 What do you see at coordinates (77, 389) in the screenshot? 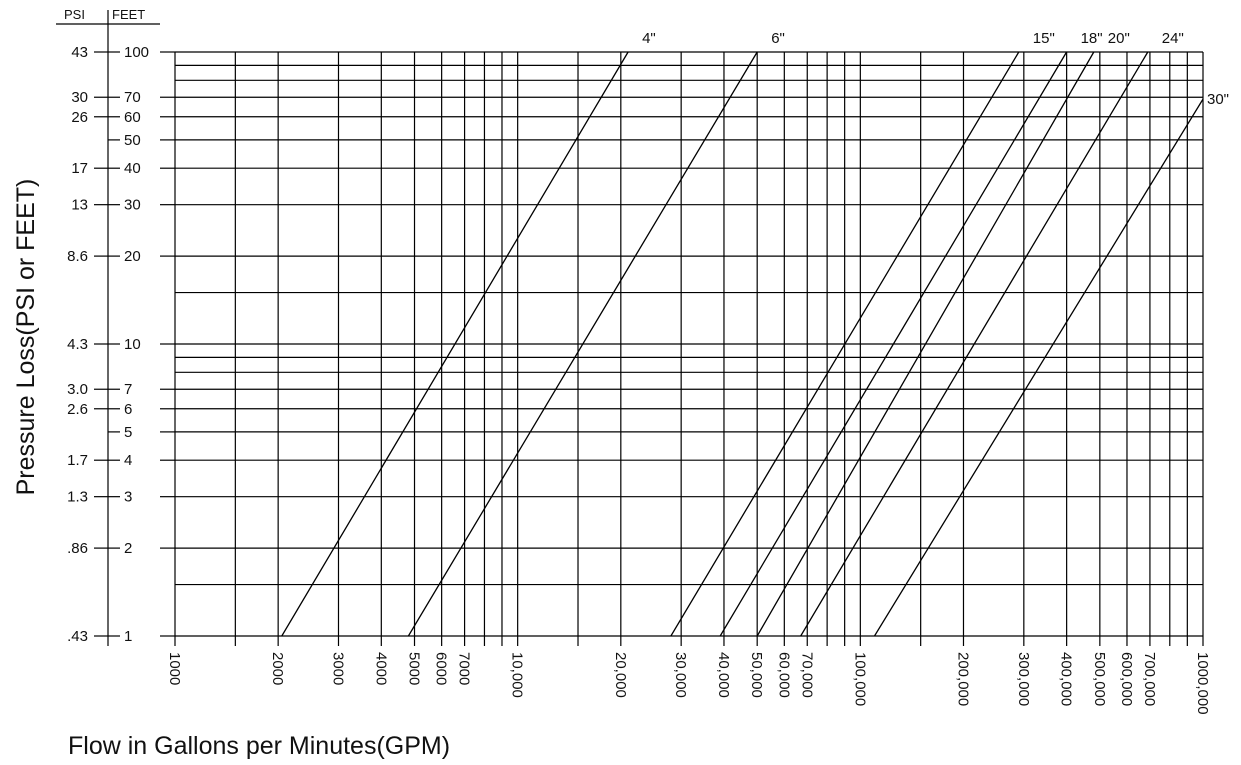
I see `psi-tick-label: 3.0` at bounding box center [77, 389].